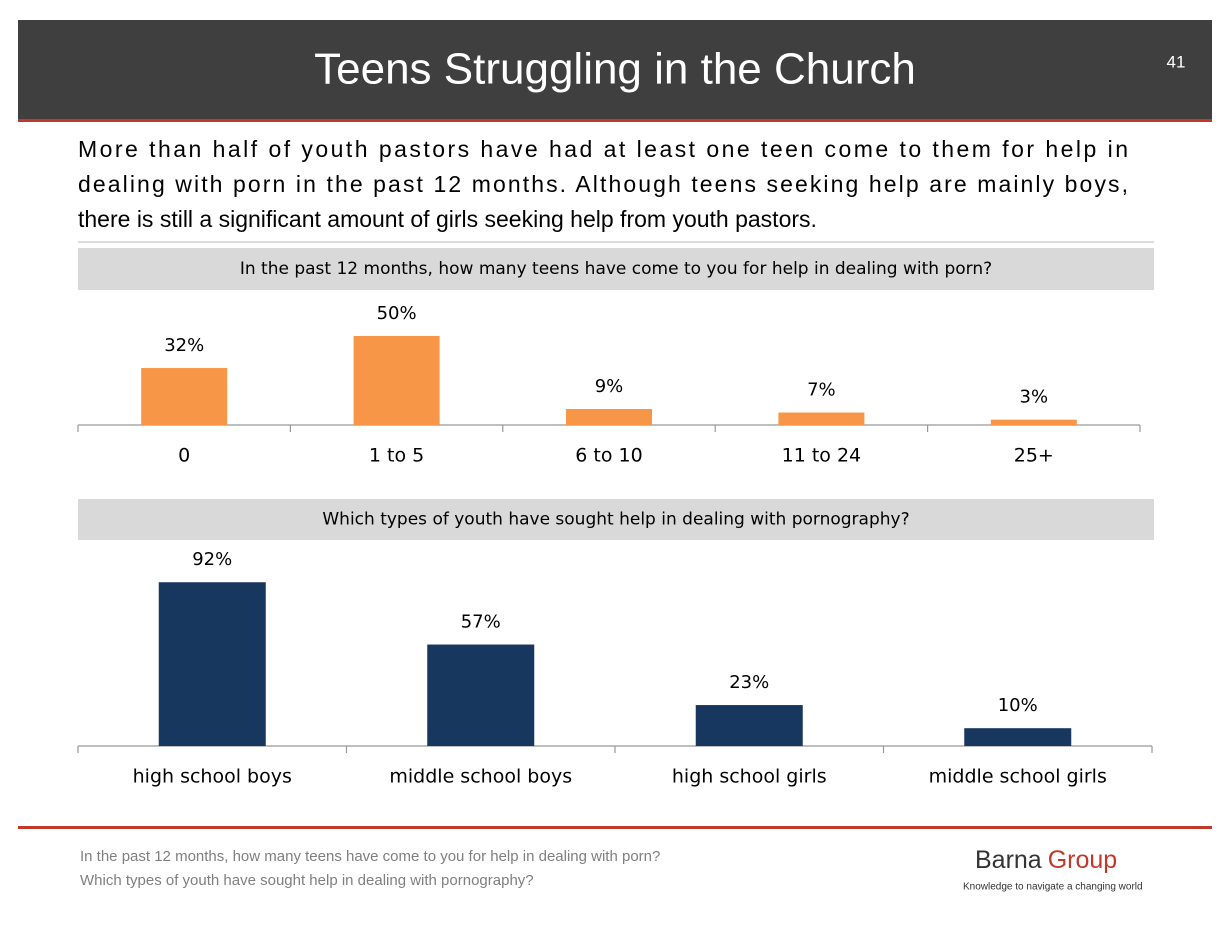  I want to click on page-number: 41, so click(1176, 61).